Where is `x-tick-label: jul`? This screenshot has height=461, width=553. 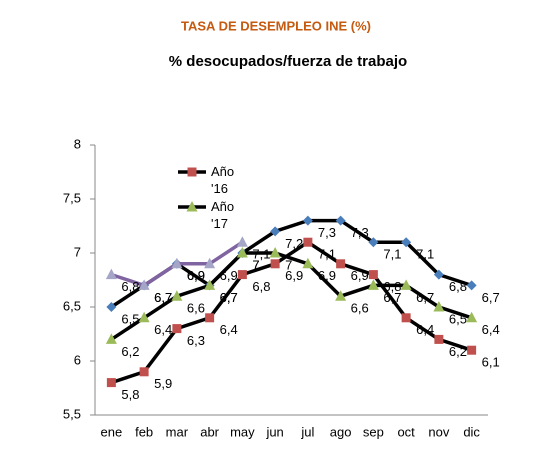 x-tick-label: jul is located at coordinates (307, 431).